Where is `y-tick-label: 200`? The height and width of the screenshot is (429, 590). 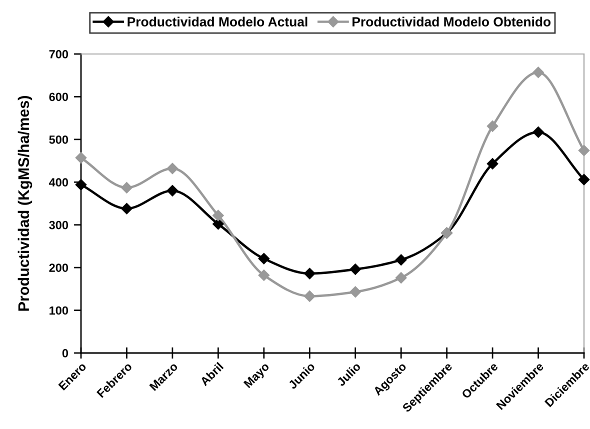 y-tick-label: 200 is located at coordinates (58, 268).